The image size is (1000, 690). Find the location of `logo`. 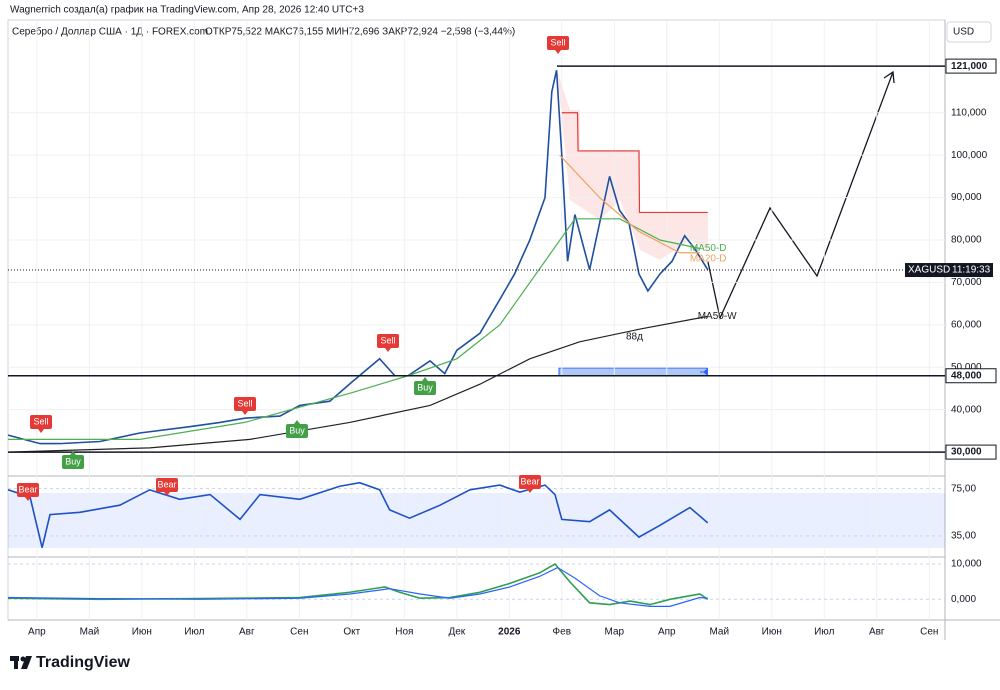

logo is located at coordinates (21, 662).